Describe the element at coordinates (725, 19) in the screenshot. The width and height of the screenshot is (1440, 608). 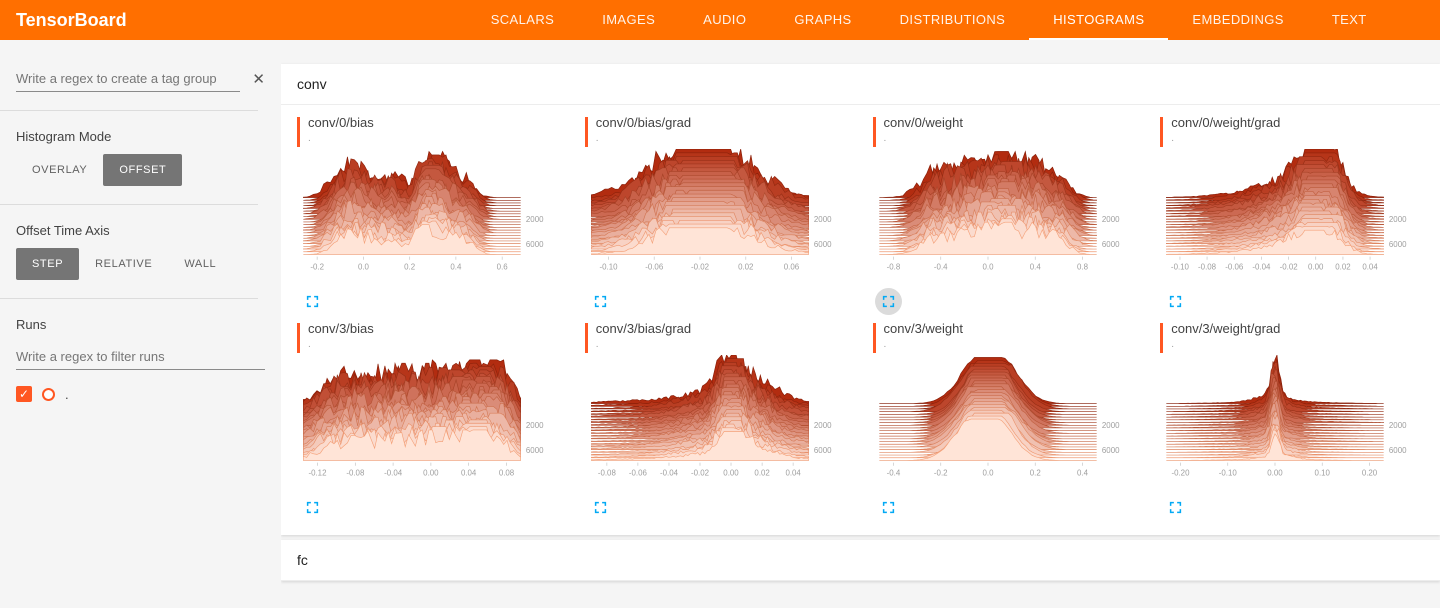
I see `tab-audio: AUDIO` at that location.